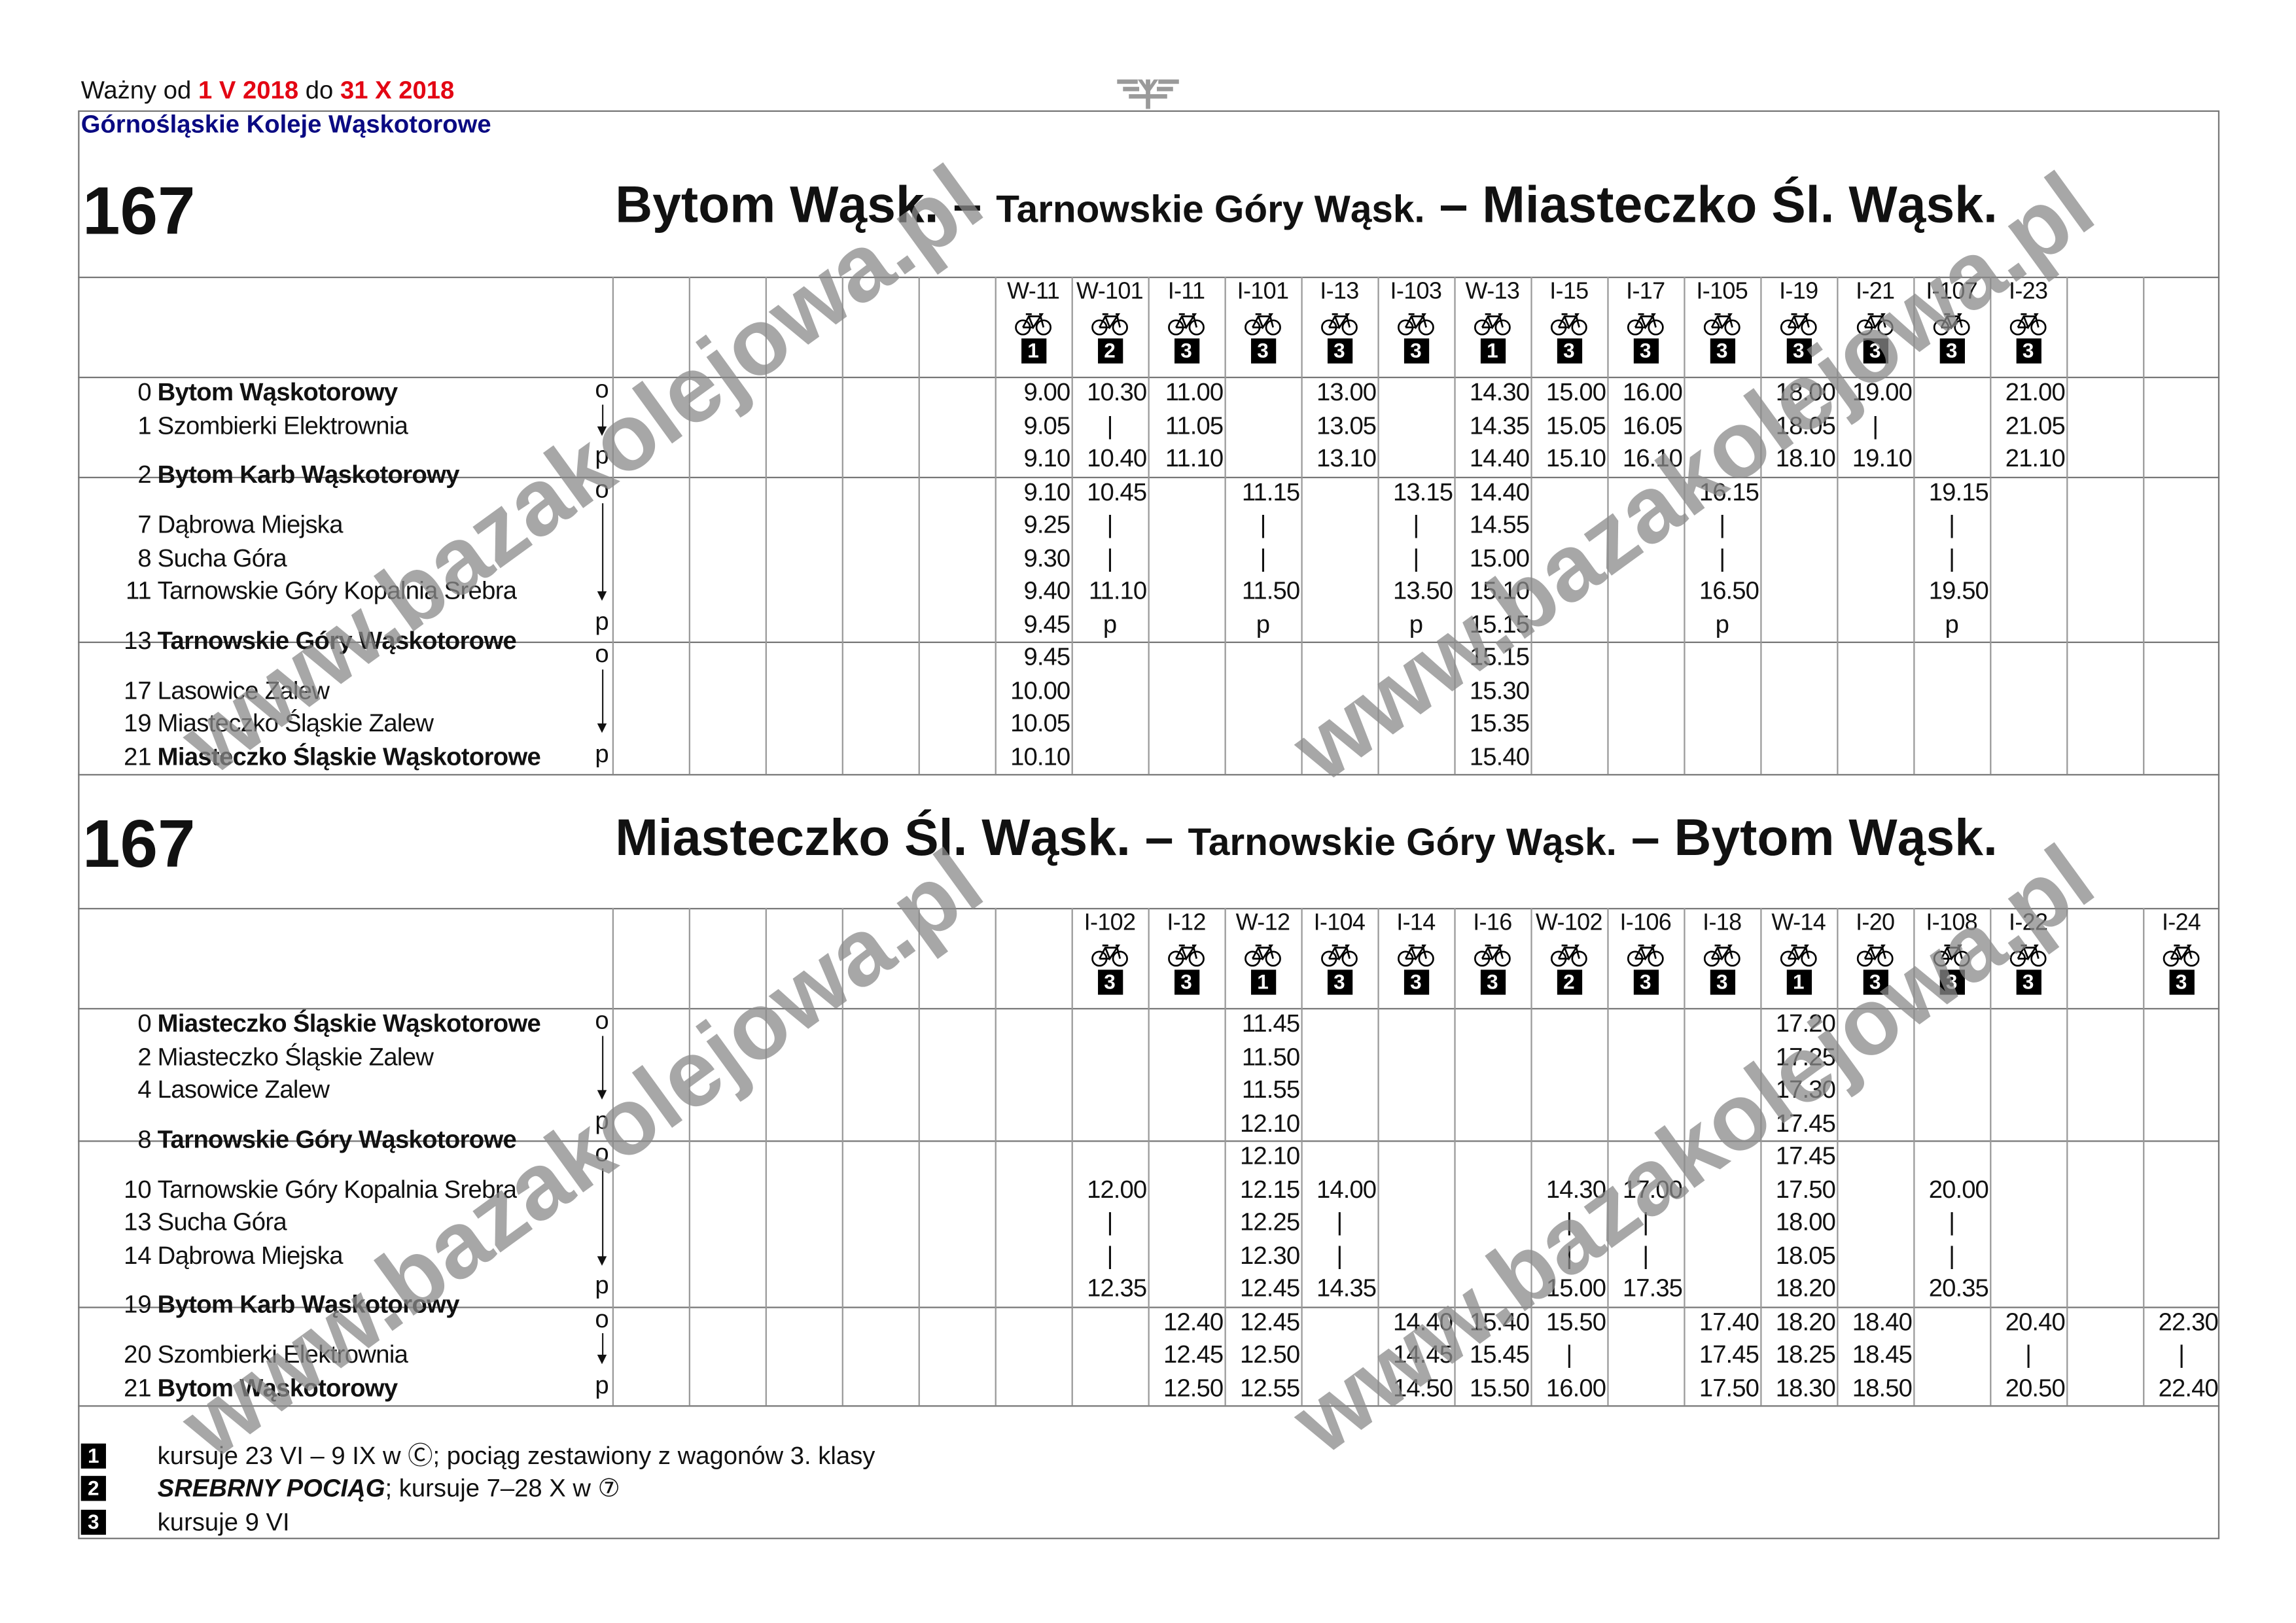  What do you see at coordinates (144, 1056) in the screenshot?
I see `station-km: 2` at bounding box center [144, 1056].